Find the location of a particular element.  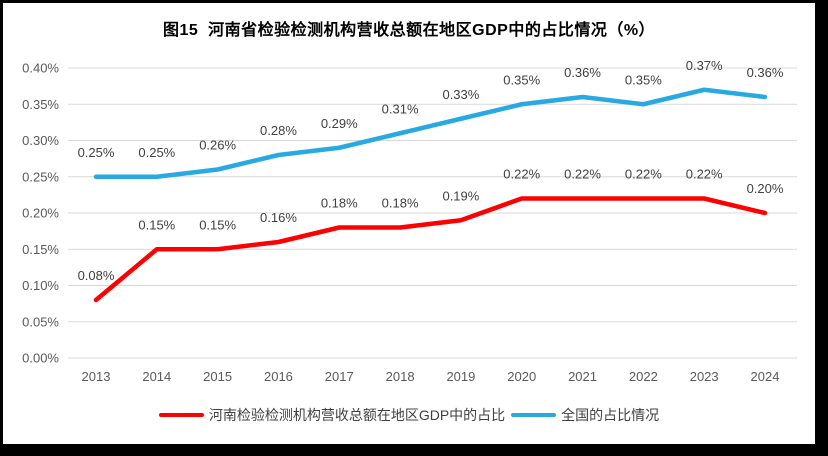

x-tick-label: 2015 is located at coordinates (217, 376).